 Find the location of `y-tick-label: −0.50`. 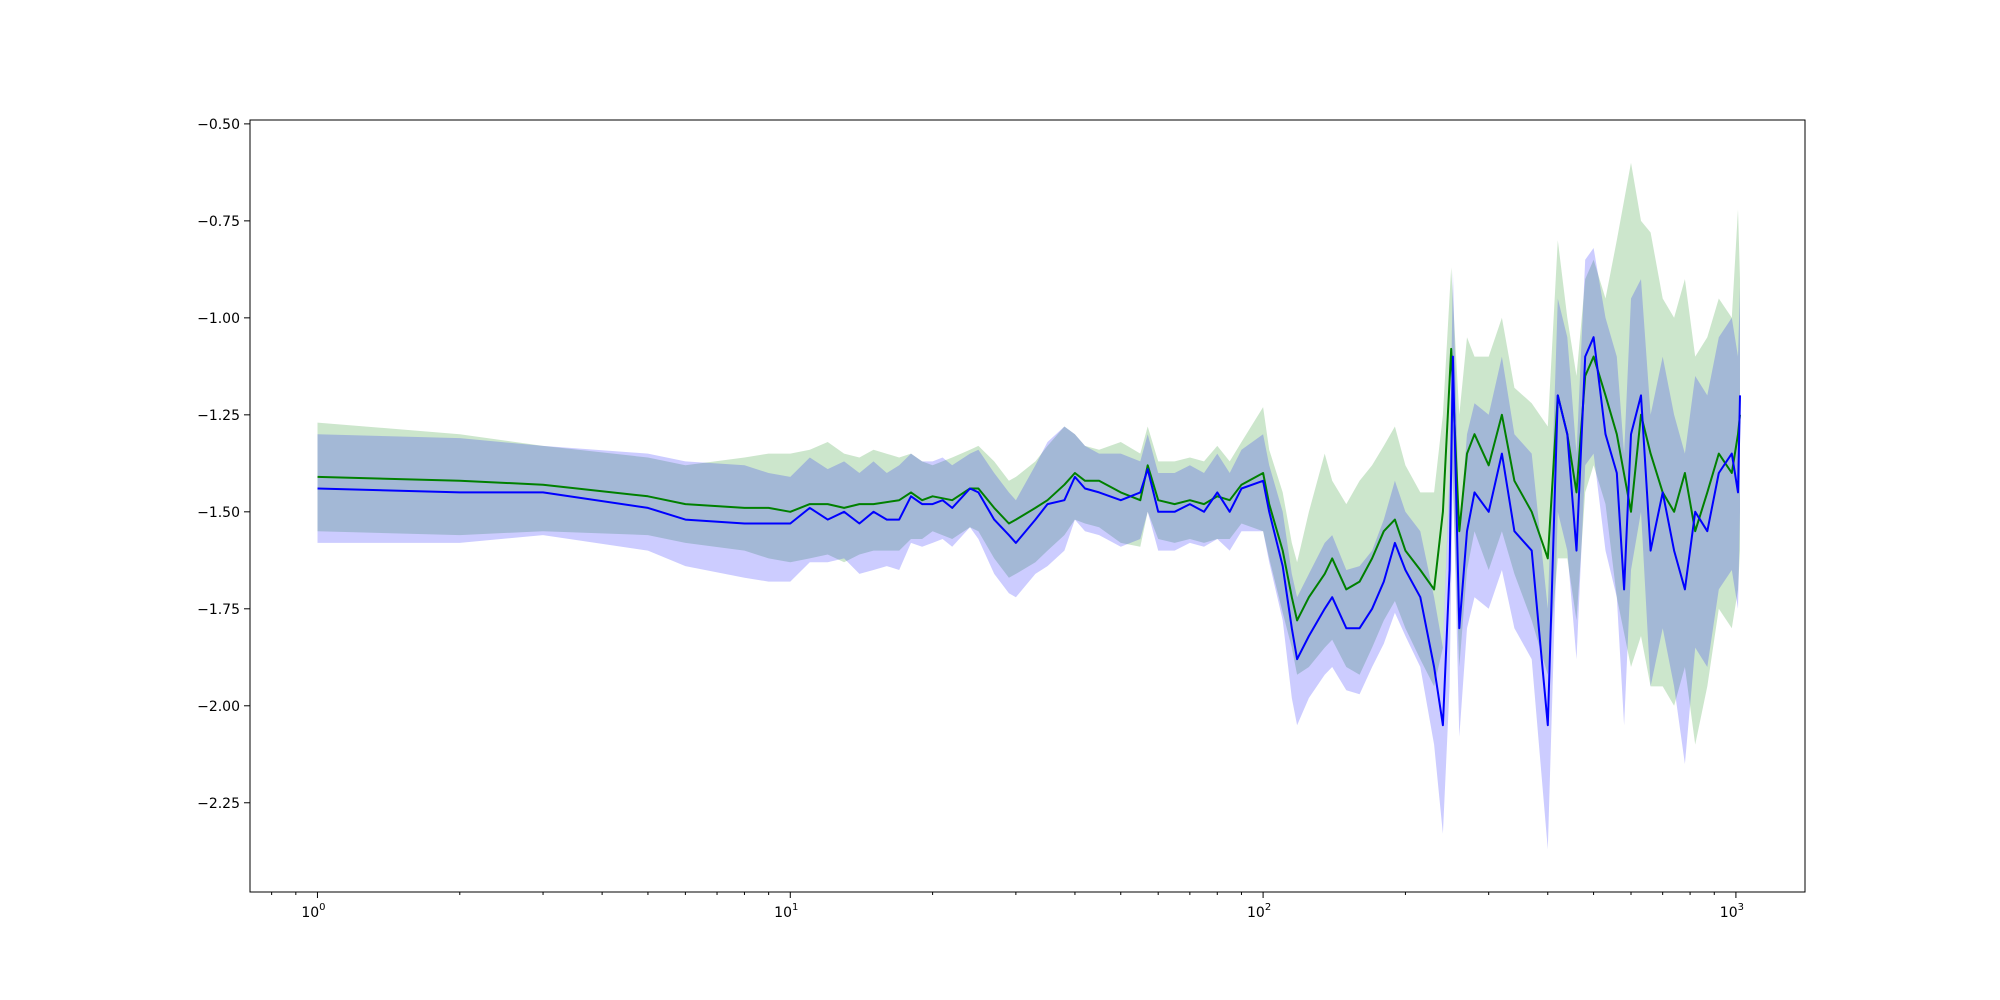

y-tick-label: −0.50 is located at coordinates (218, 125).